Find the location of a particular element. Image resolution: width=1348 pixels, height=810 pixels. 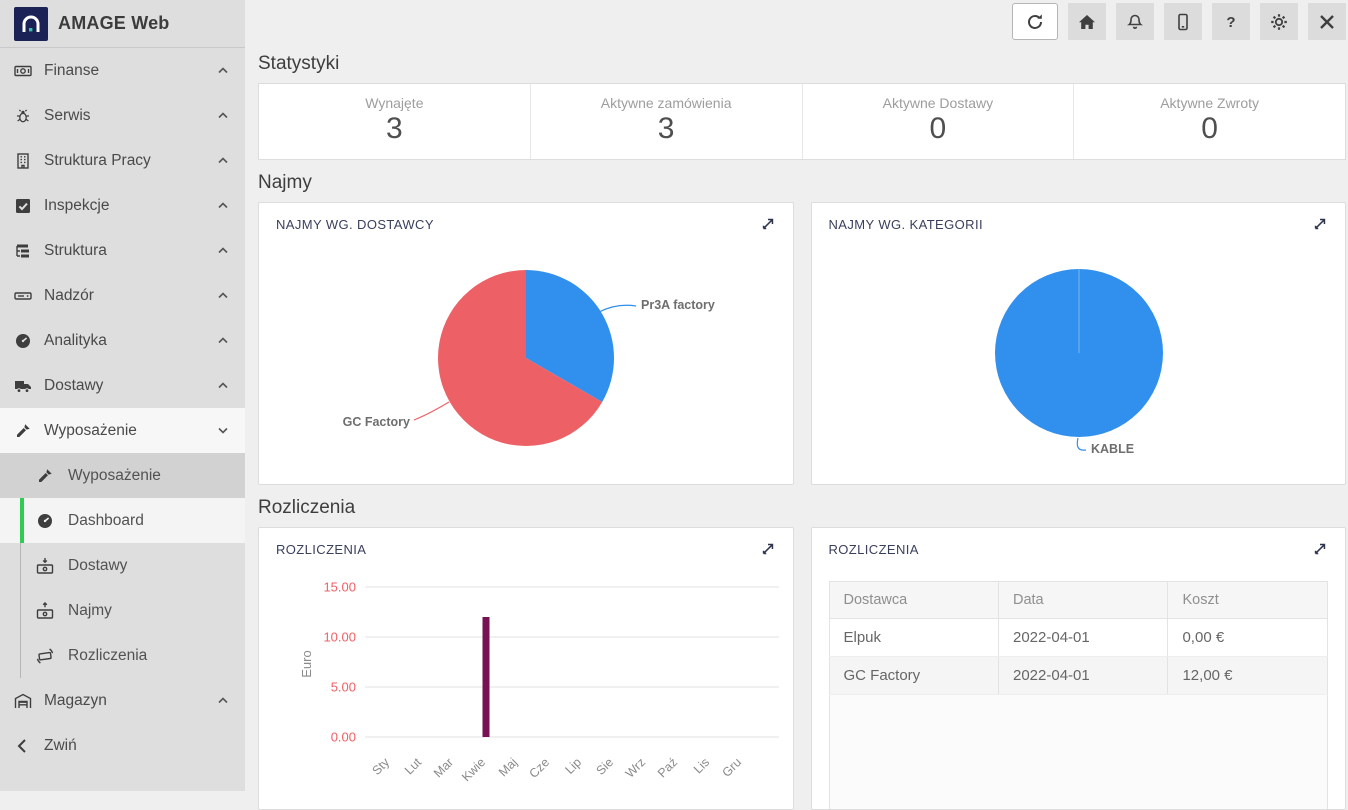

svg-text: 0.00 is located at coordinates (343, 737).